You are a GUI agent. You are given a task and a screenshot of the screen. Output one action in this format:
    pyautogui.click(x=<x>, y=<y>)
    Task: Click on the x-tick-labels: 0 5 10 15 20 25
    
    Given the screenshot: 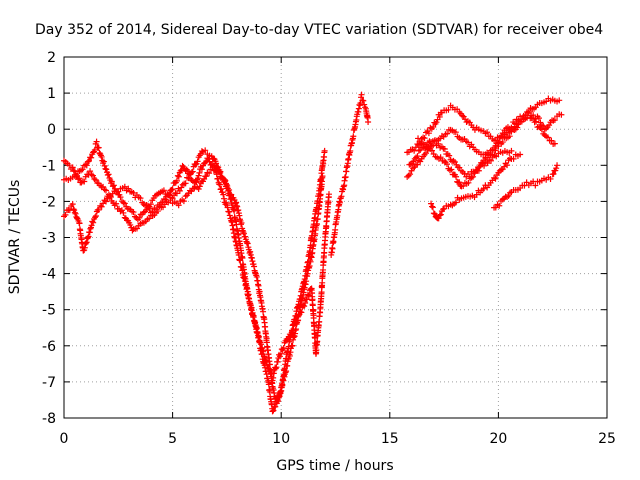 What is the action you would take?
    pyautogui.click(x=338, y=439)
    